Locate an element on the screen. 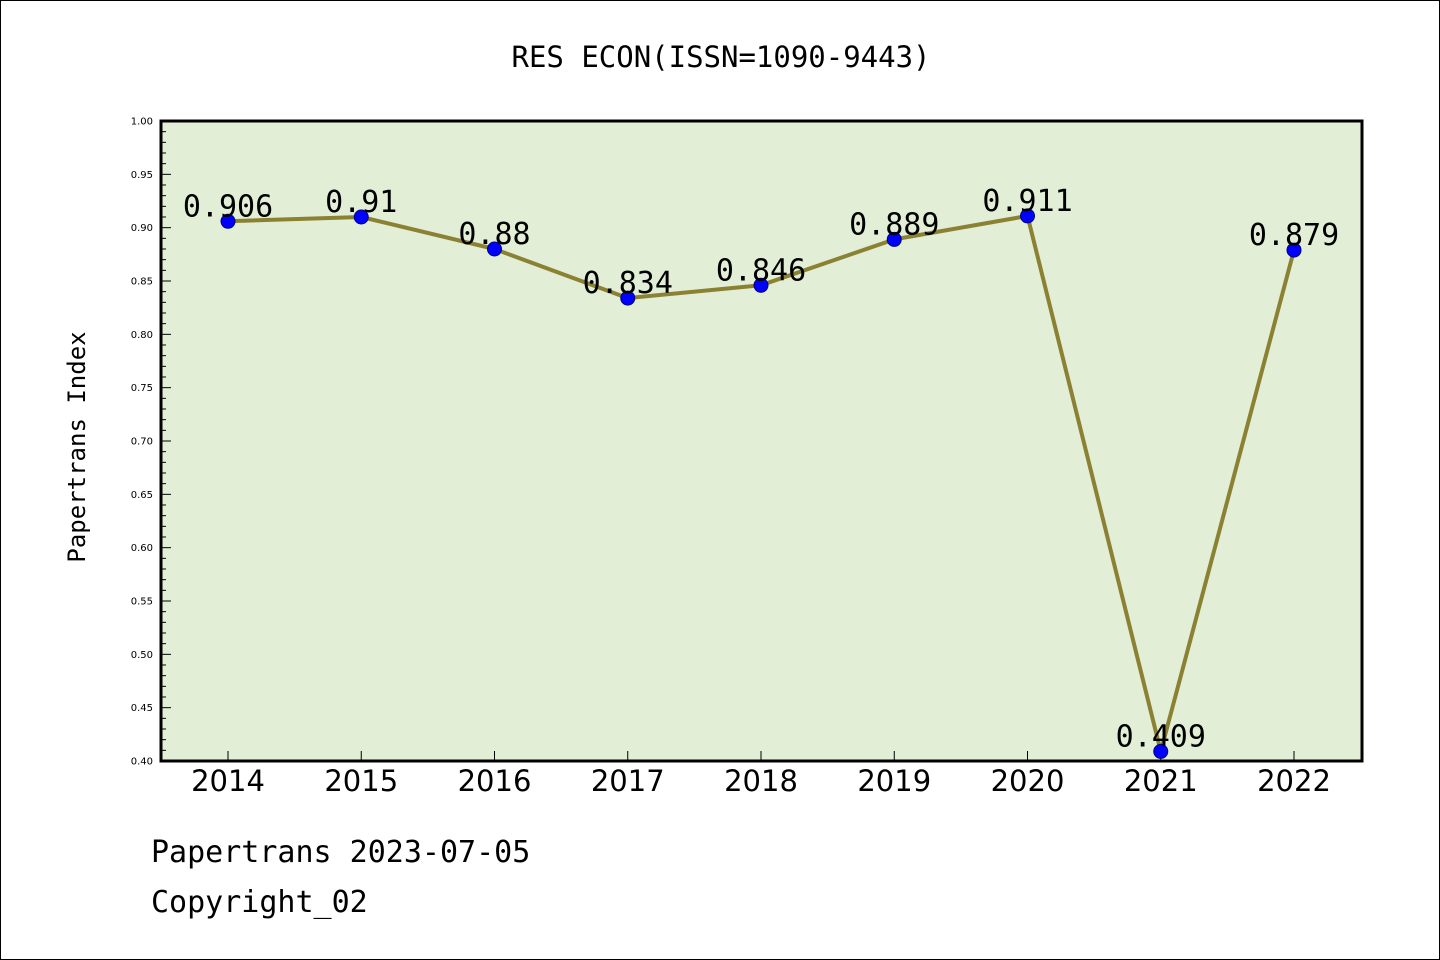  x-tick-label: 2021 is located at coordinates (1161, 781).